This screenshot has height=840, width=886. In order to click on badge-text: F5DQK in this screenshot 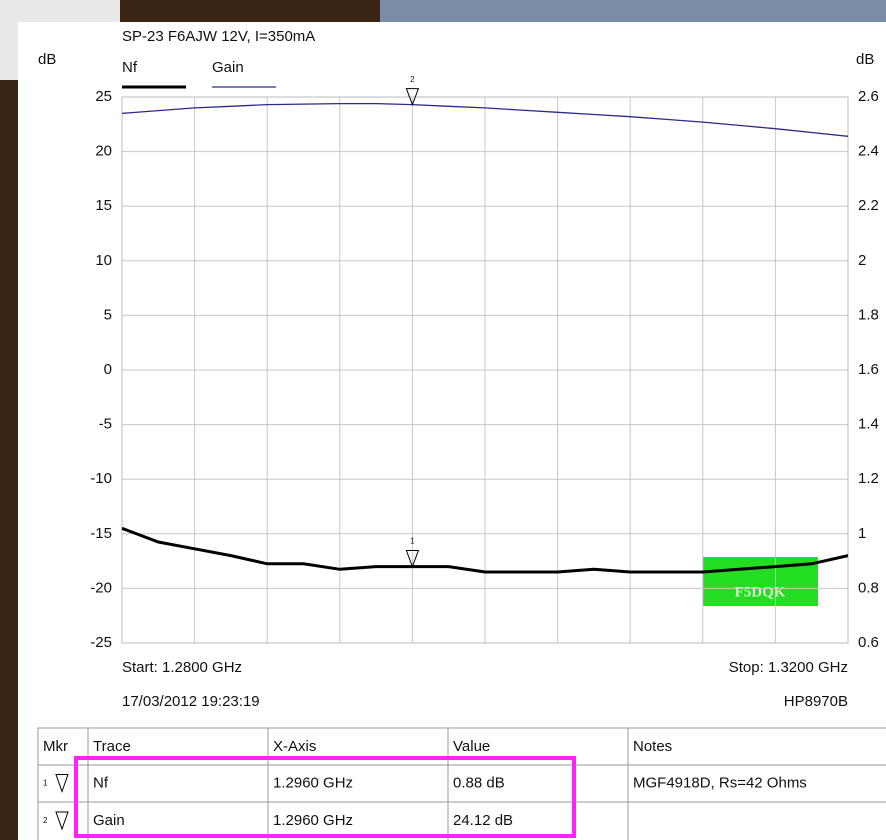, I will do `click(760, 592)`.